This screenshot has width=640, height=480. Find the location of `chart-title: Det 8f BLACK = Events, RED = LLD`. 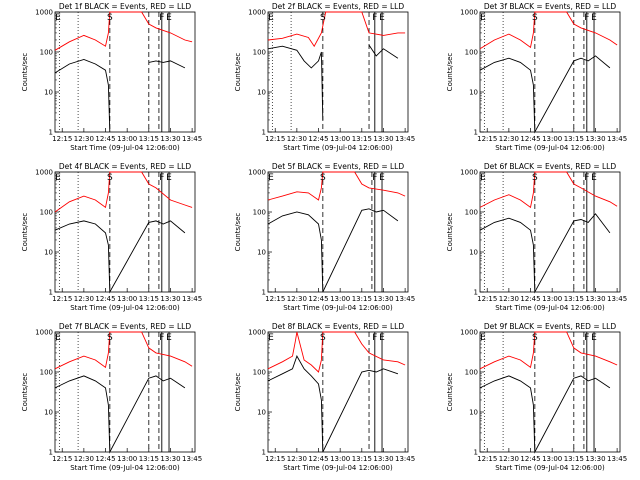

chart-title: Det 8f BLACK = Events, RED = LLD is located at coordinates (338, 326).